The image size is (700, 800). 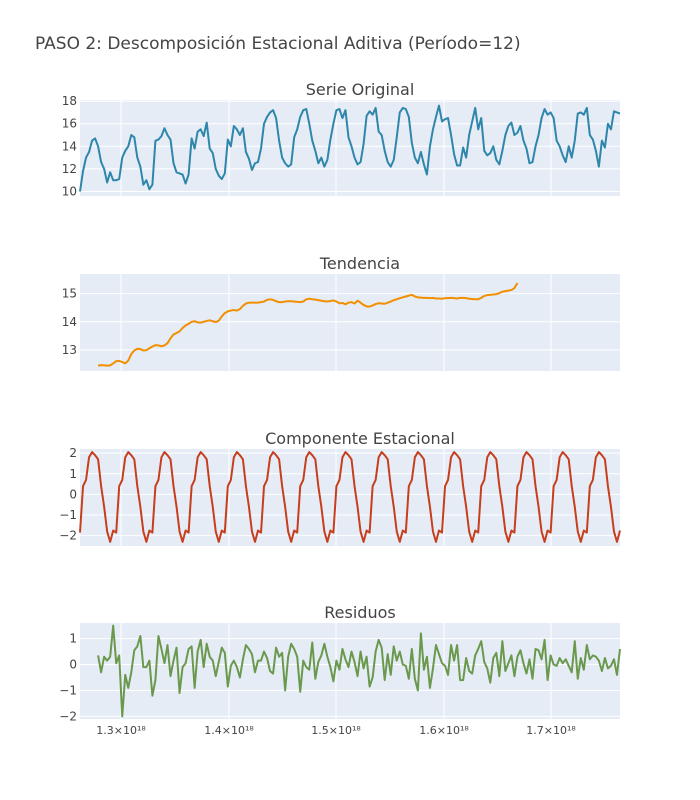 I want to click on y-tick-label: 12, so click(x=69, y=169).